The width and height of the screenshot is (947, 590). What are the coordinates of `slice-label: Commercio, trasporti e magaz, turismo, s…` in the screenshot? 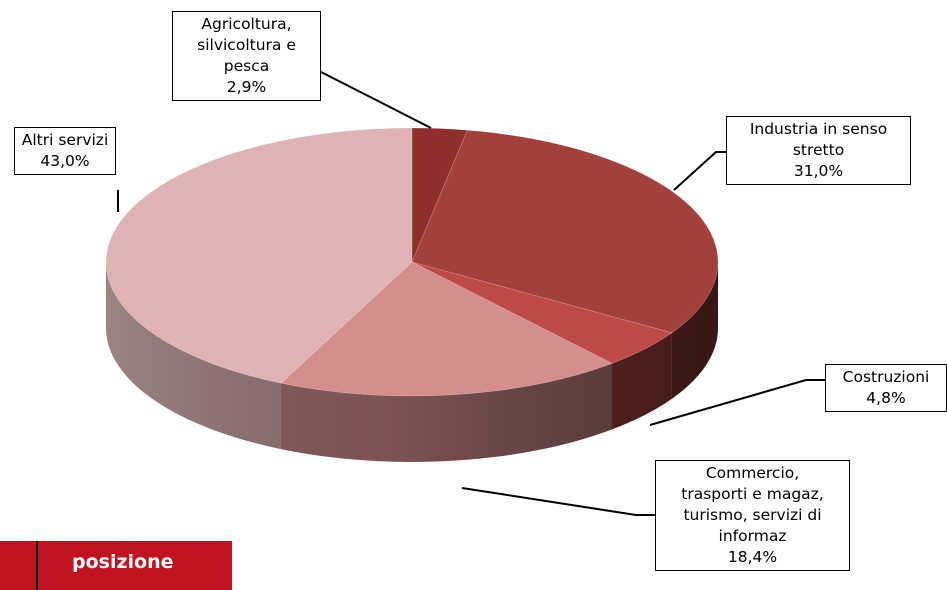 It's located at (752, 504).